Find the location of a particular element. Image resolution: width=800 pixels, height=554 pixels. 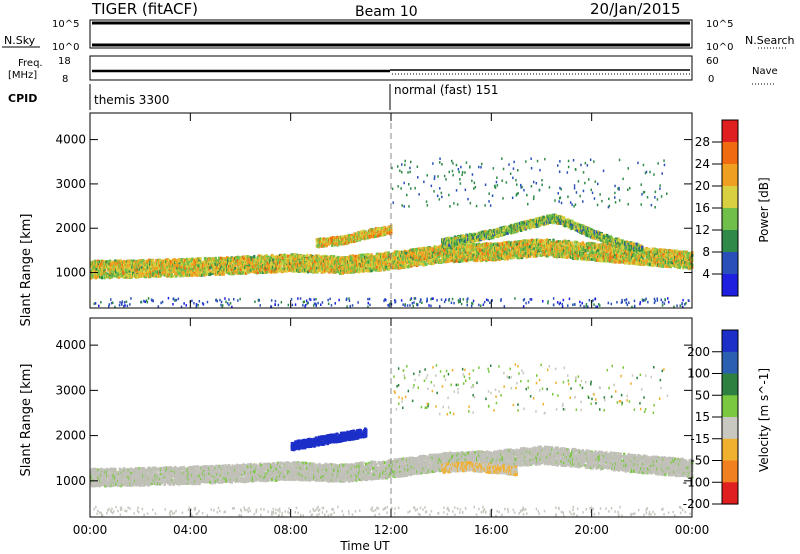

date-label: 20/Jan/2015 is located at coordinates (635, 9).